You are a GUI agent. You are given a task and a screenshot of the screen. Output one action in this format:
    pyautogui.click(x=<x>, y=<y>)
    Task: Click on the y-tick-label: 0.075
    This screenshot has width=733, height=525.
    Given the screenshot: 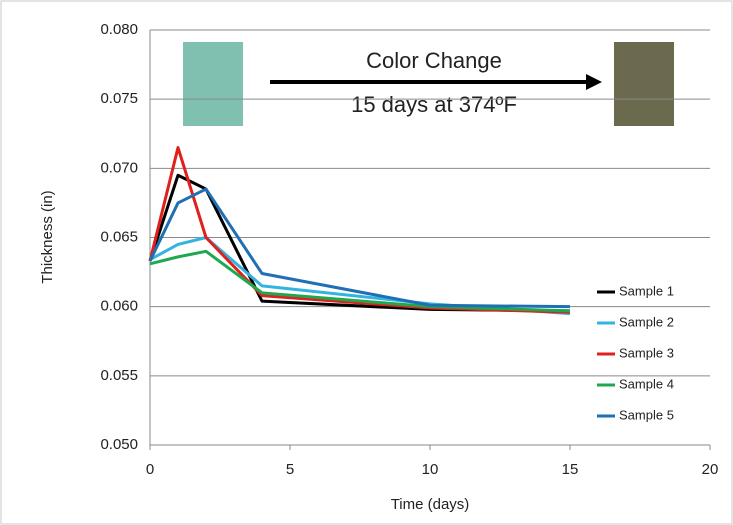 What is the action you would take?
    pyautogui.click(x=119, y=98)
    